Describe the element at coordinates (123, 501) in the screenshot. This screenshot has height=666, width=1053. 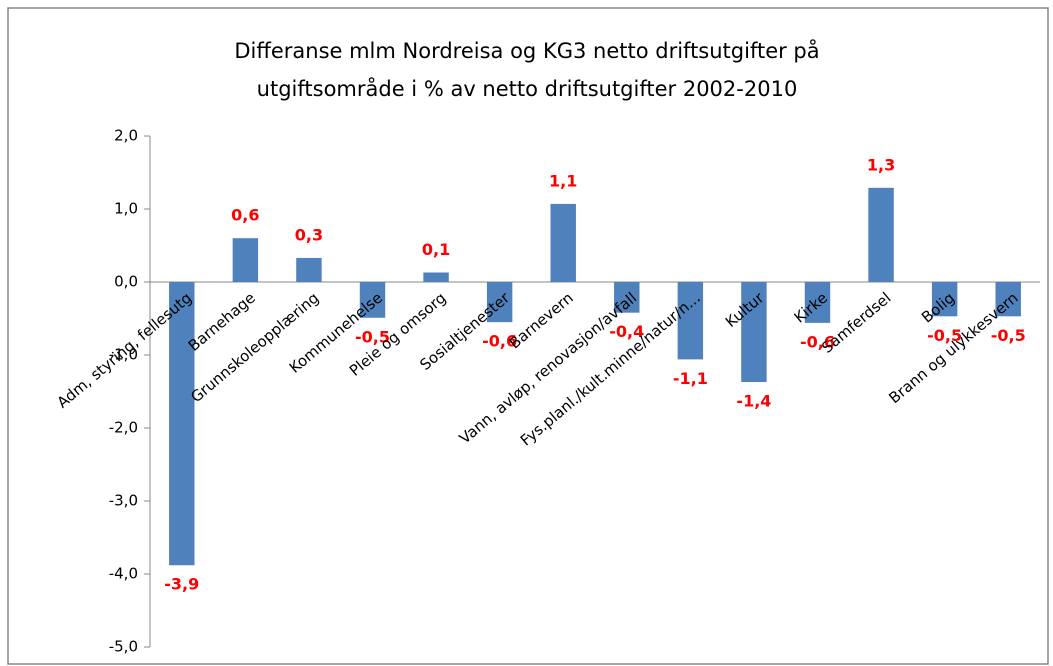
I see `y-tick-label: -3,0` at that location.